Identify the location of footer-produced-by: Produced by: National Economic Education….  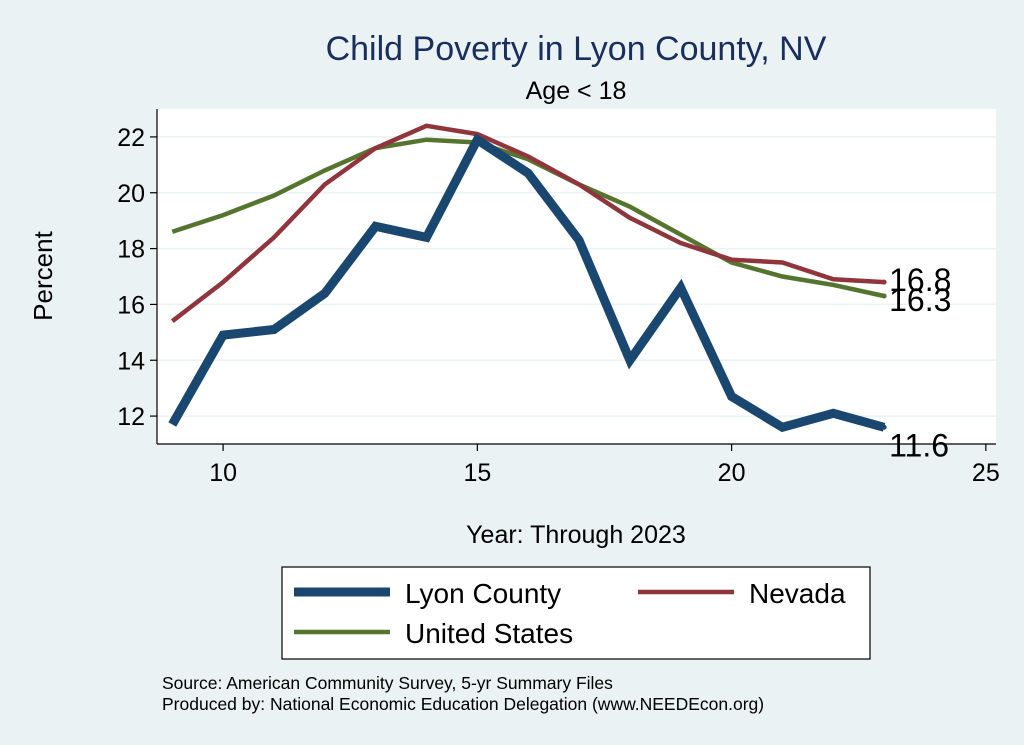
(463, 704).